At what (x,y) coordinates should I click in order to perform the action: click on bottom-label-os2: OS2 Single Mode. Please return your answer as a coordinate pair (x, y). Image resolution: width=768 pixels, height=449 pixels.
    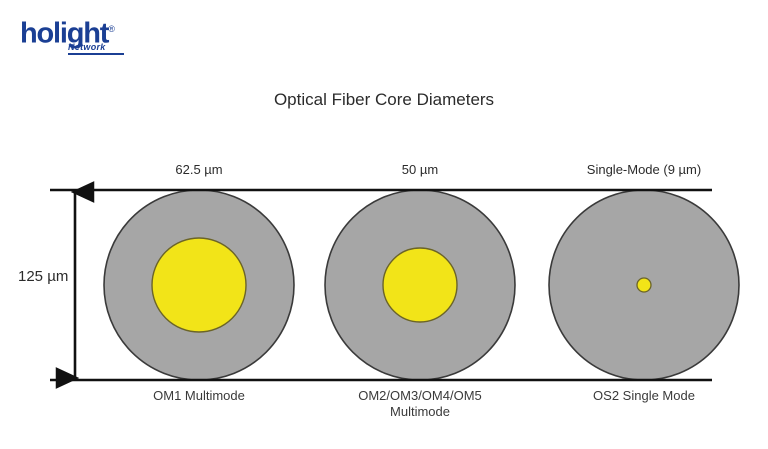
    Looking at the image, I should click on (644, 395).